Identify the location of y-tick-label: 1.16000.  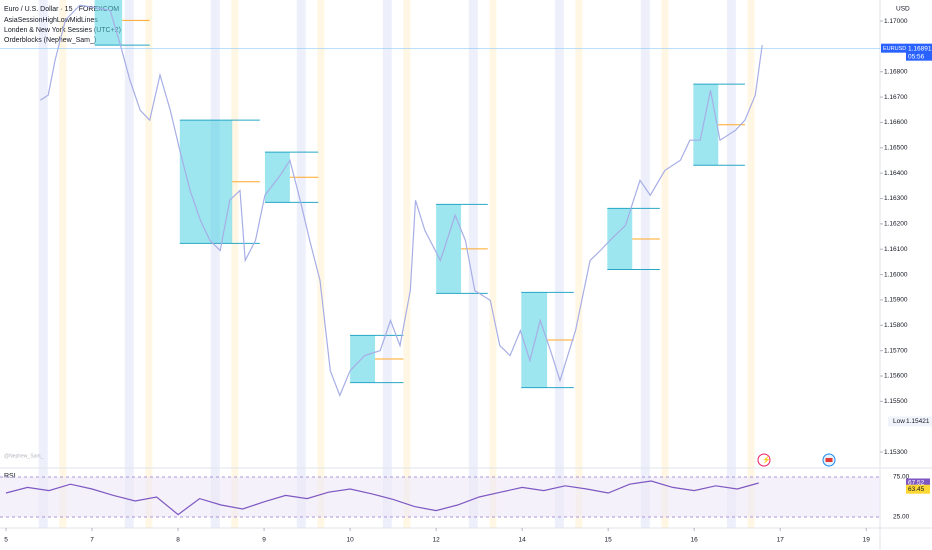
(896, 274).